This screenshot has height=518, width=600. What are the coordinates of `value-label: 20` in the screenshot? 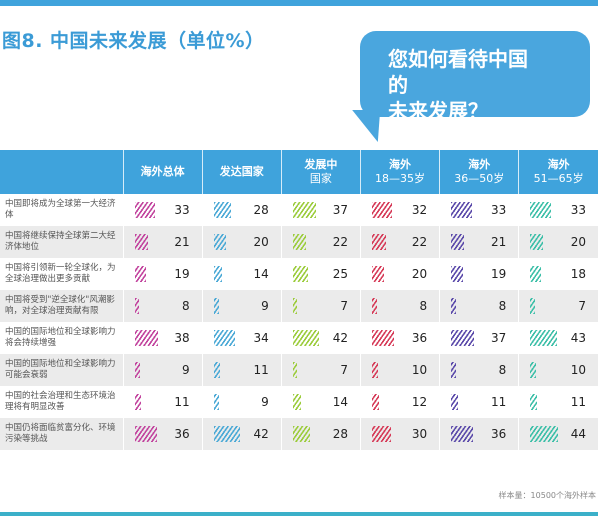 It's located at (578, 242).